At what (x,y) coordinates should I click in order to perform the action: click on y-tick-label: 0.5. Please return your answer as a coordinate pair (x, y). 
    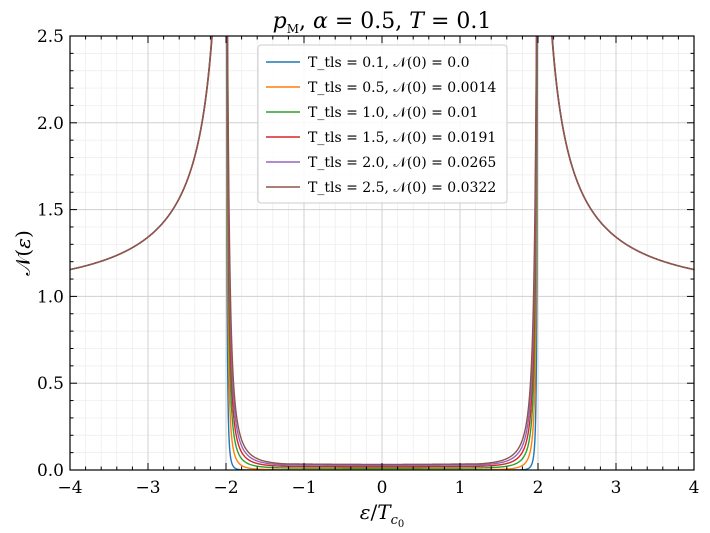
    Looking at the image, I should click on (50, 384).